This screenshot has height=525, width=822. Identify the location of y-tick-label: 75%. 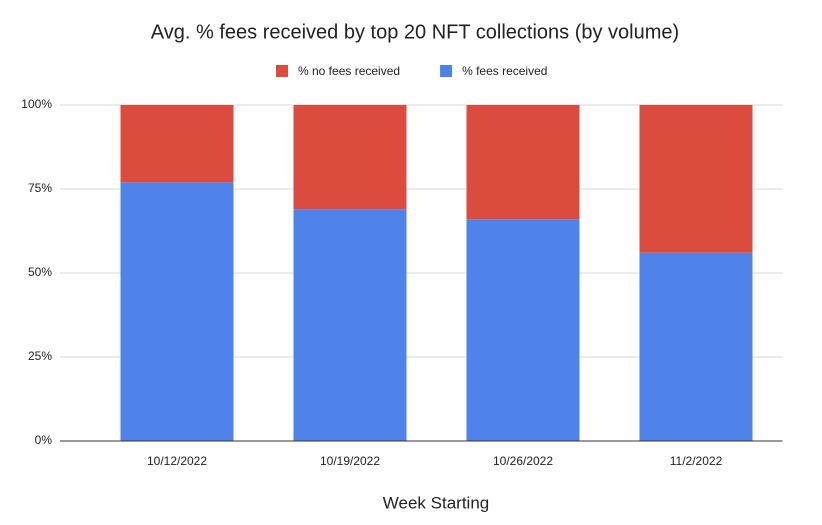
(40, 188).